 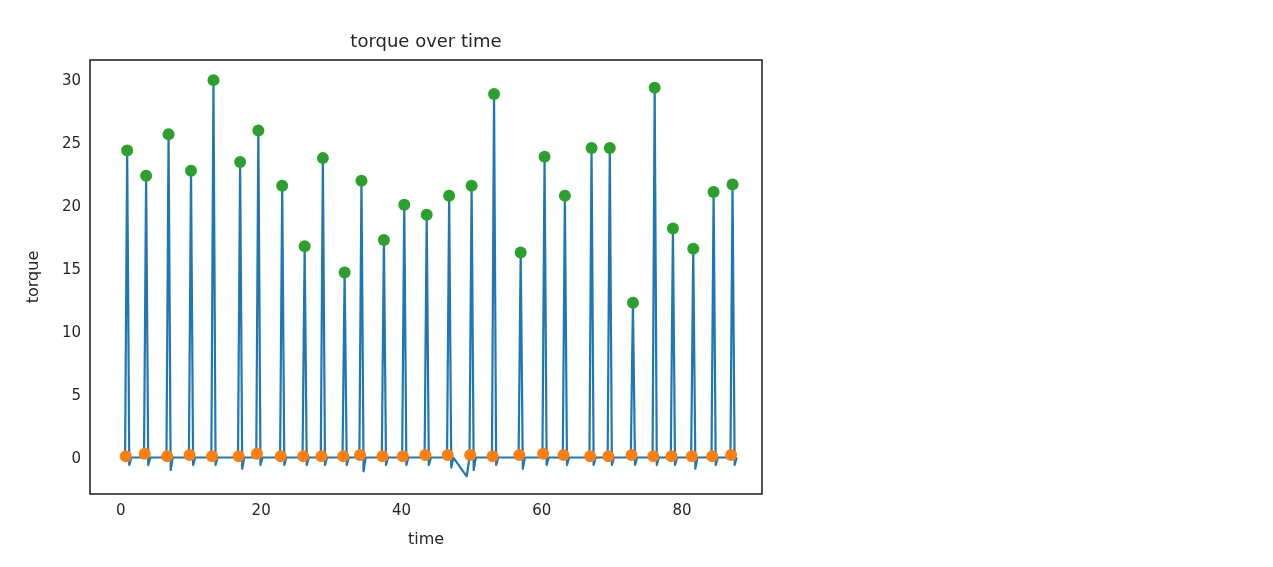 I want to click on x-tick-label: 0, so click(x=121, y=510).